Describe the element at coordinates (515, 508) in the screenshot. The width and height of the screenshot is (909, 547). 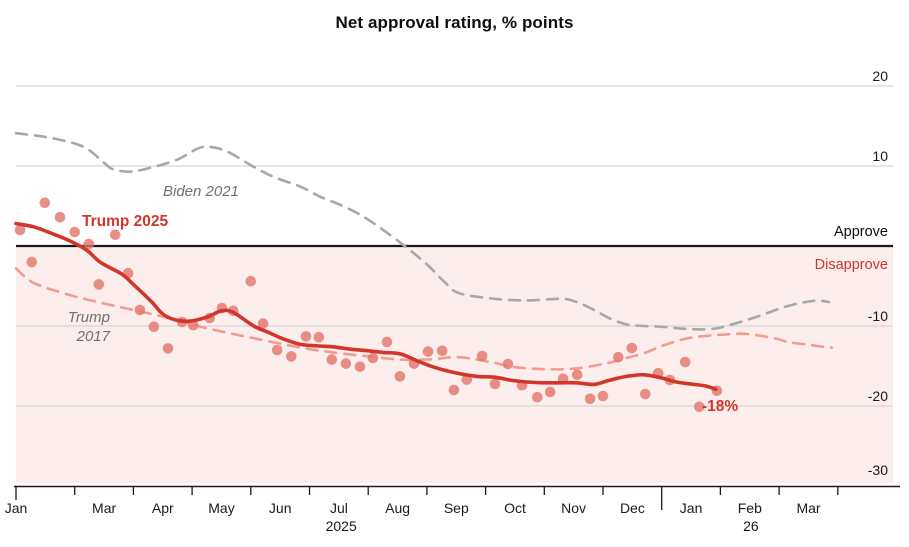
I see `x-month-label: Oct` at that location.